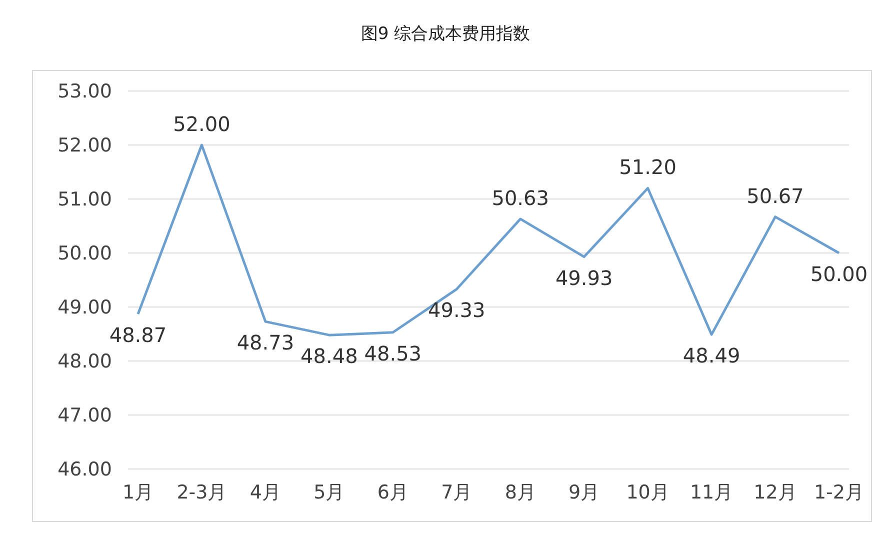 The width and height of the screenshot is (891, 541). What do you see at coordinates (85, 469) in the screenshot?
I see `y-tick-label: 46.00` at bounding box center [85, 469].